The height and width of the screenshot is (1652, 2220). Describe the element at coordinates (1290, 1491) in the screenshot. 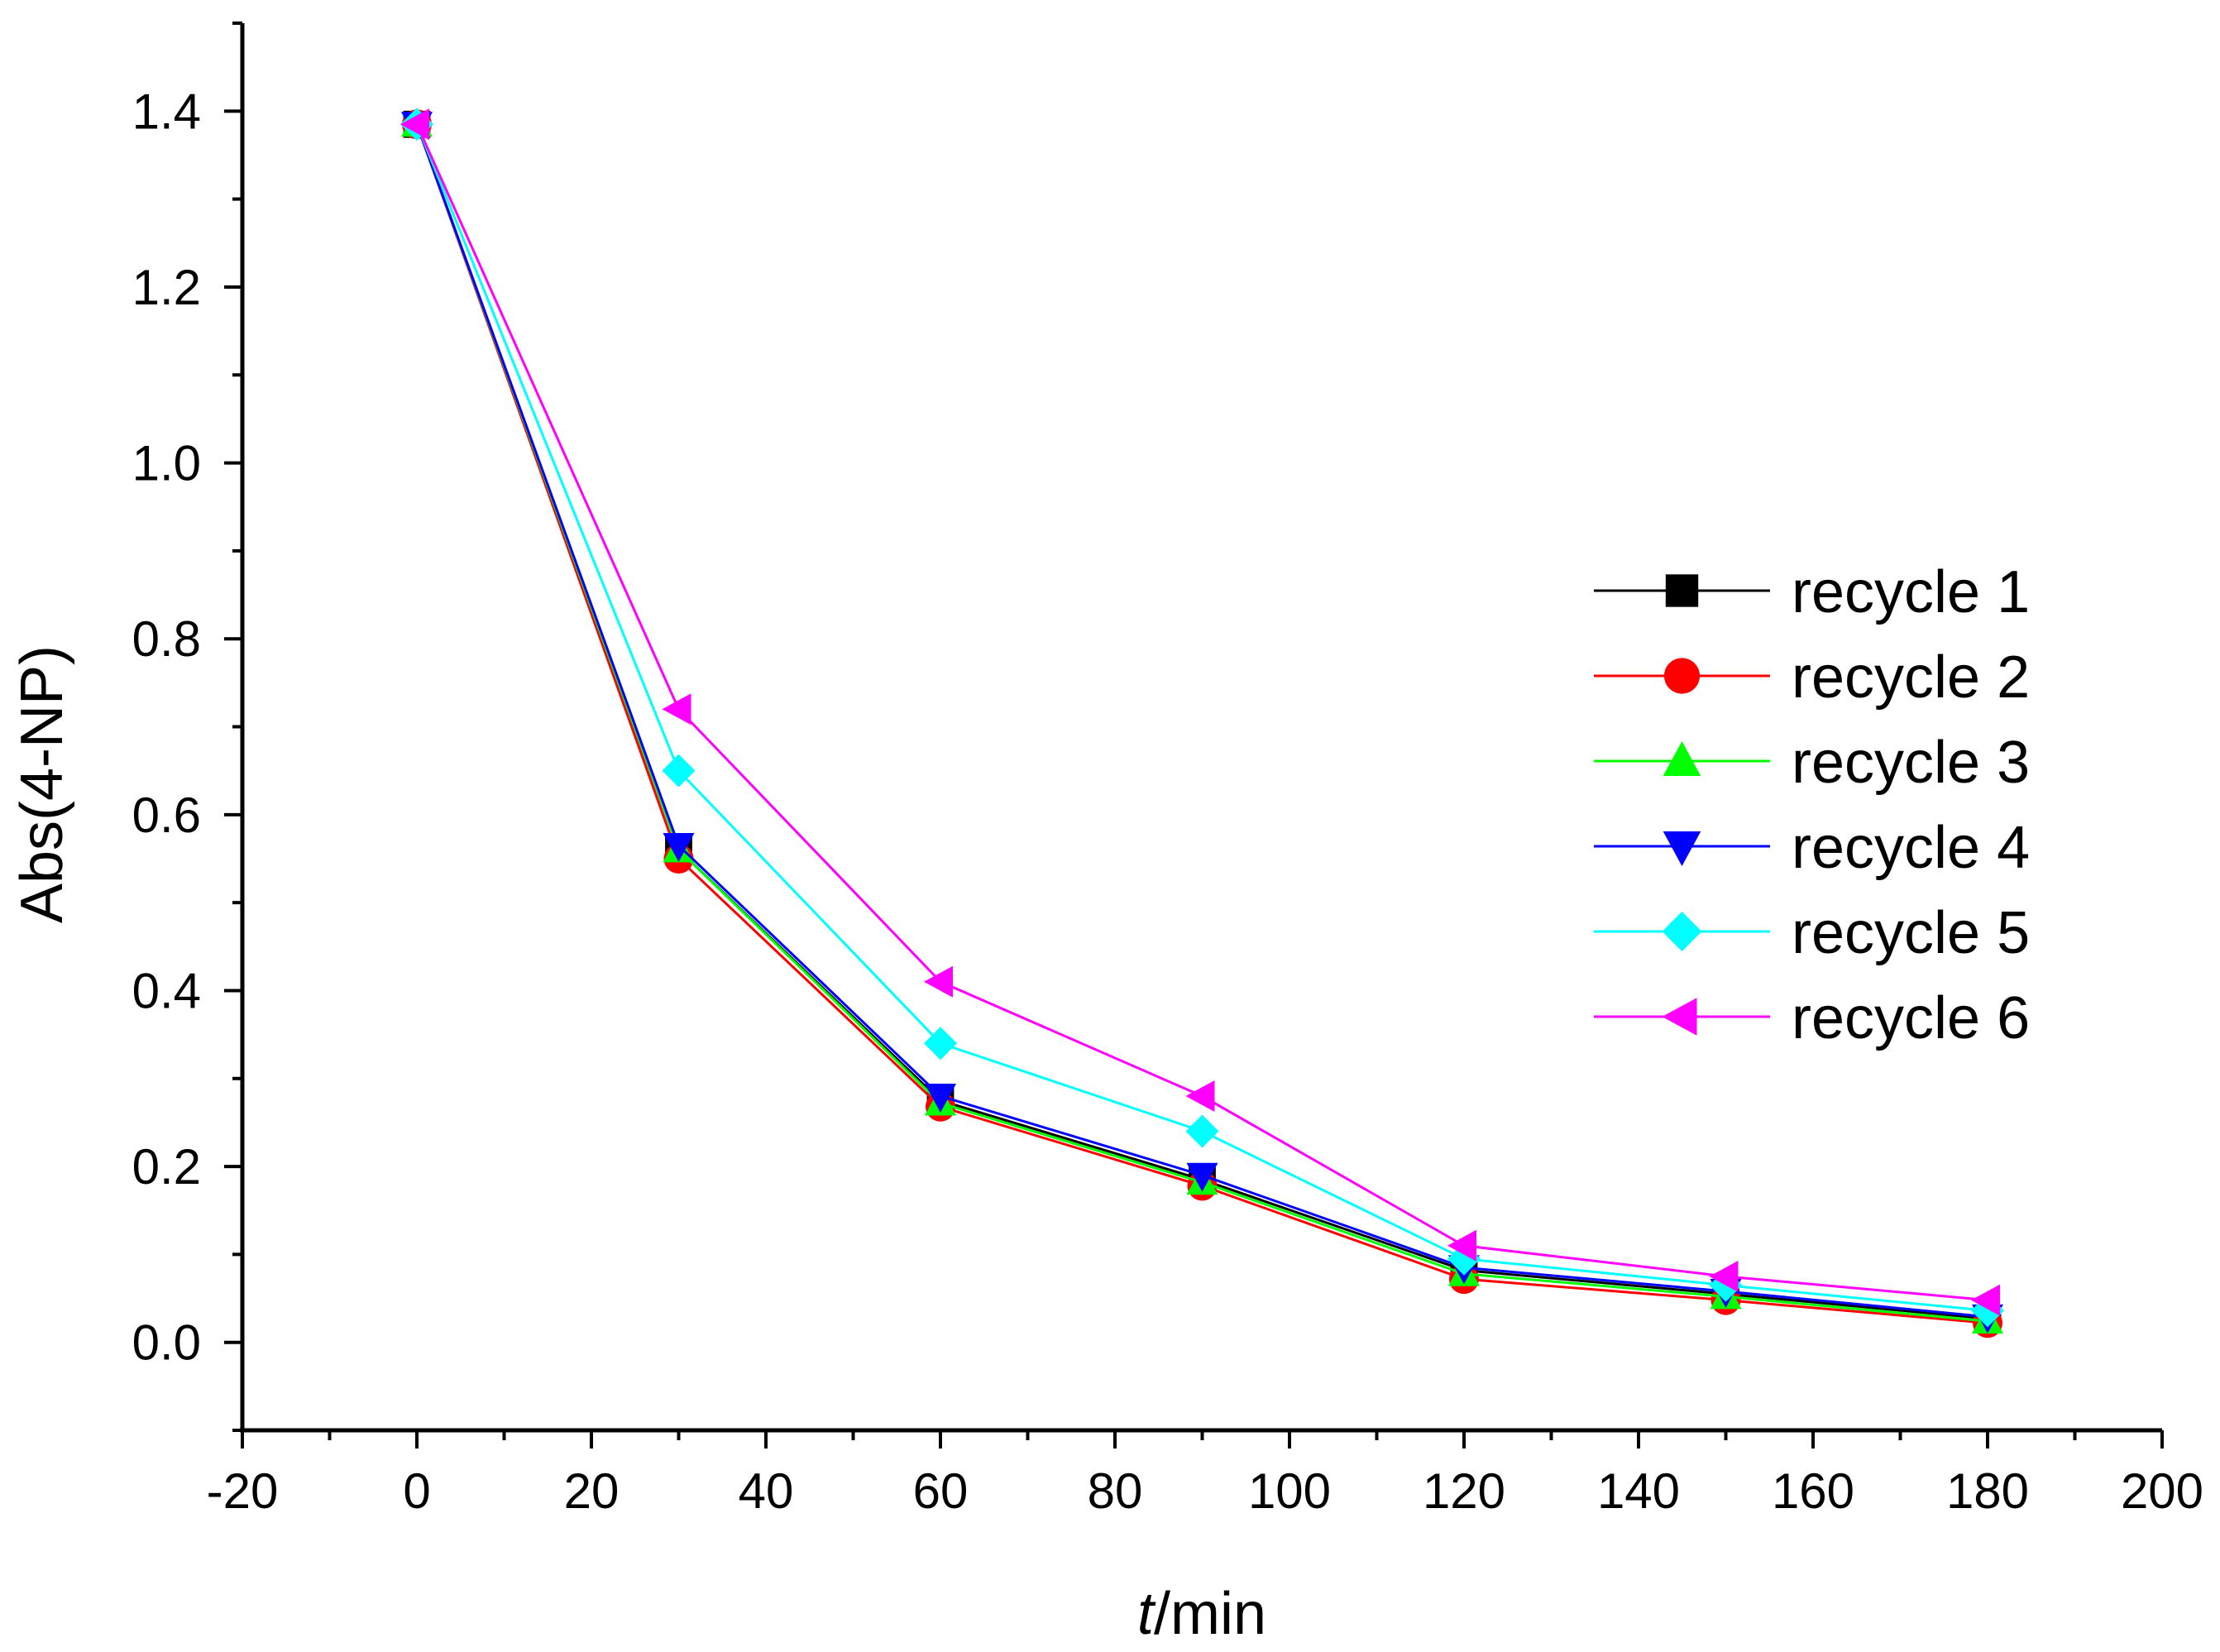

I see `x-tick-label: 100` at that location.